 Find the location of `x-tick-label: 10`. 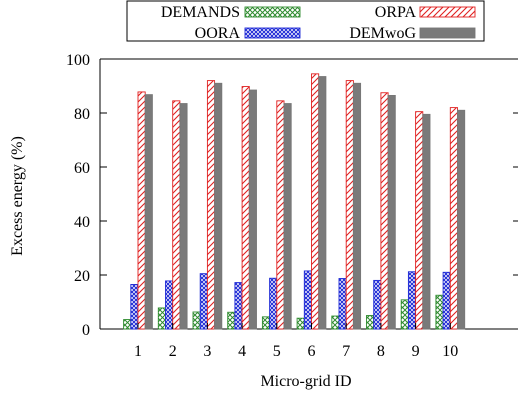

x-tick-label: 10 is located at coordinates (450, 351).